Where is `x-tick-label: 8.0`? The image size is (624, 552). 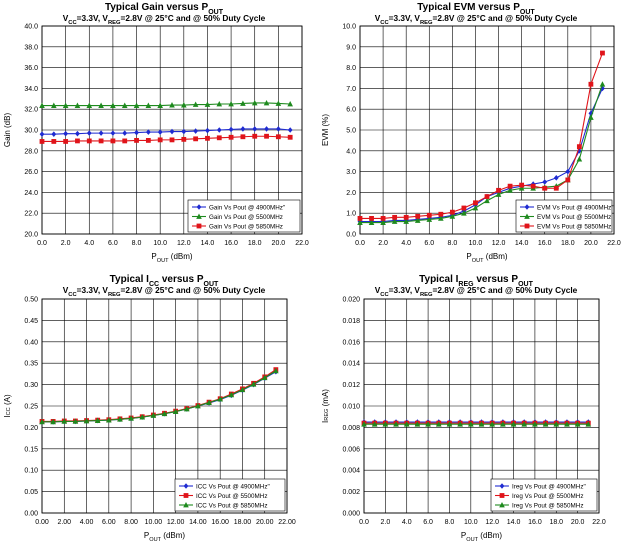
x-tick-label: 8.0 is located at coordinates (450, 522).